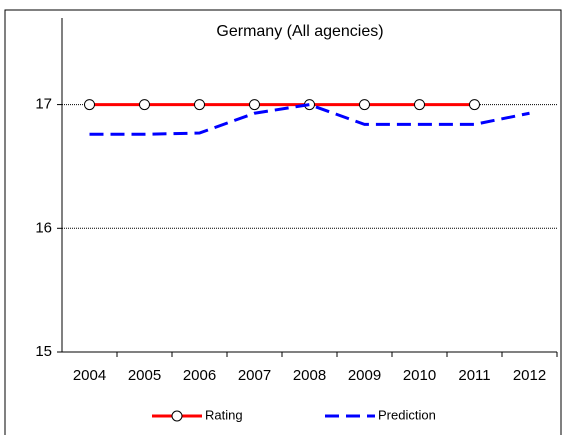 The width and height of the screenshot is (565, 435). Describe the element at coordinates (177, 416) in the screenshot. I see `legend-marker` at that location.